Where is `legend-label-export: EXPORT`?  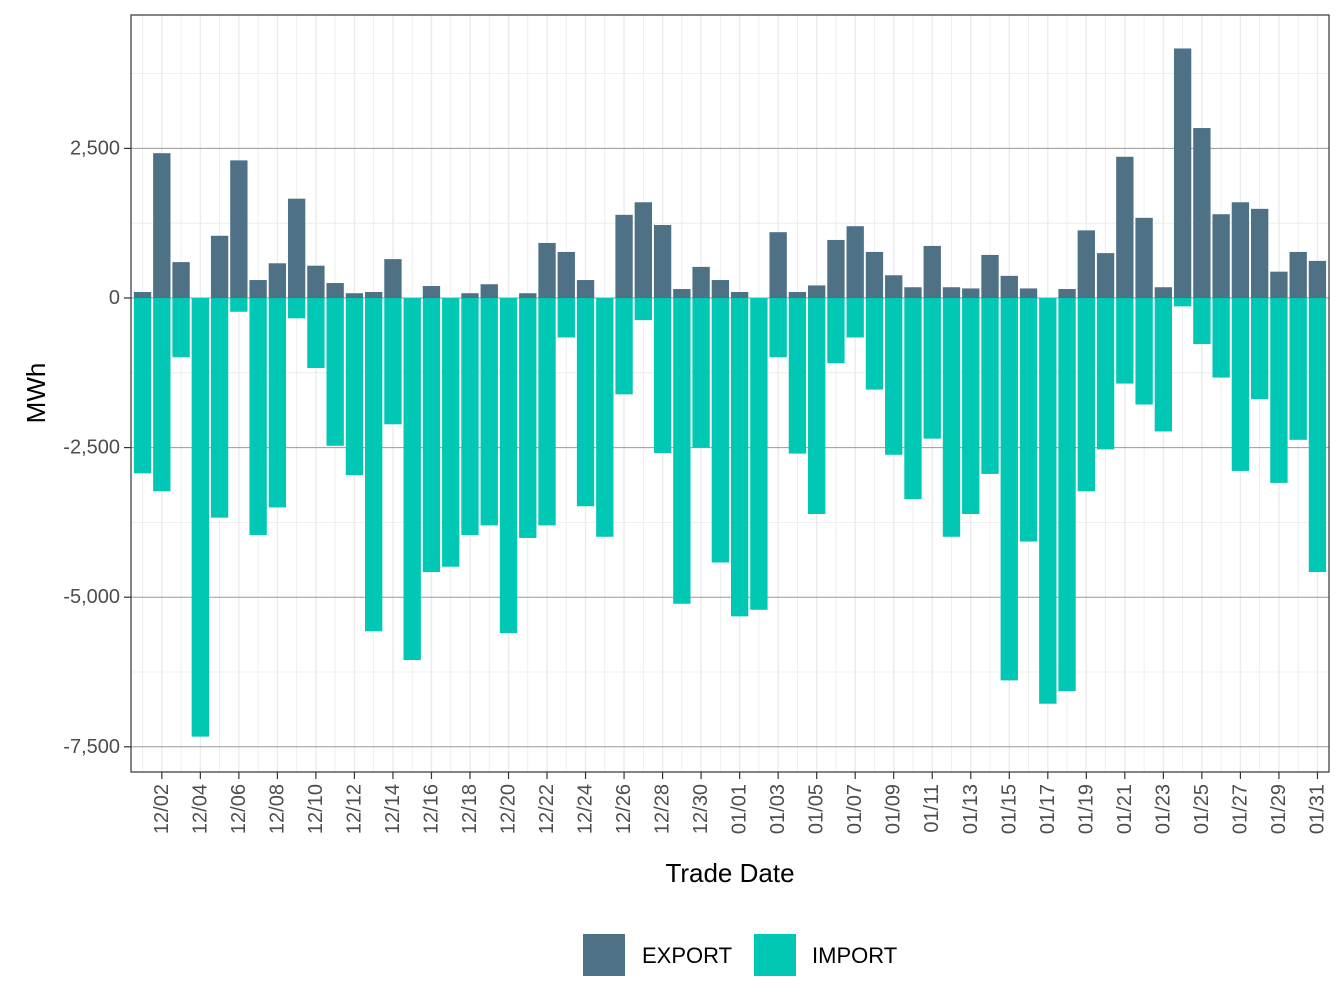 legend-label-export: EXPORT is located at coordinates (687, 955).